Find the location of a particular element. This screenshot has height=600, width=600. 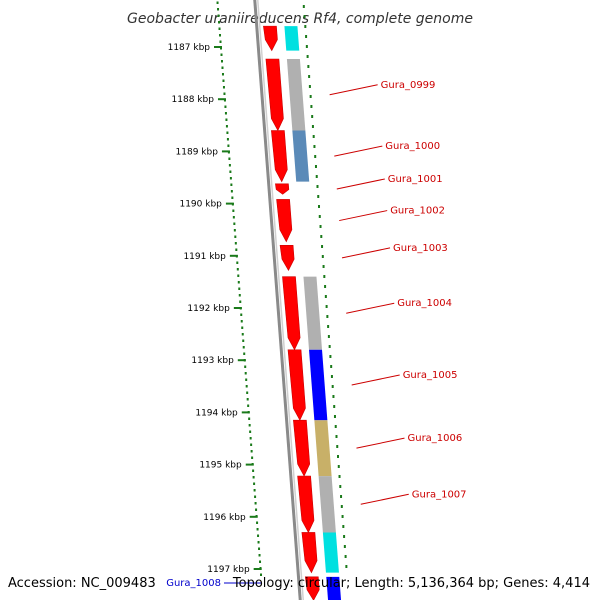

gene-label: Gura_1005 is located at coordinates (430, 375).